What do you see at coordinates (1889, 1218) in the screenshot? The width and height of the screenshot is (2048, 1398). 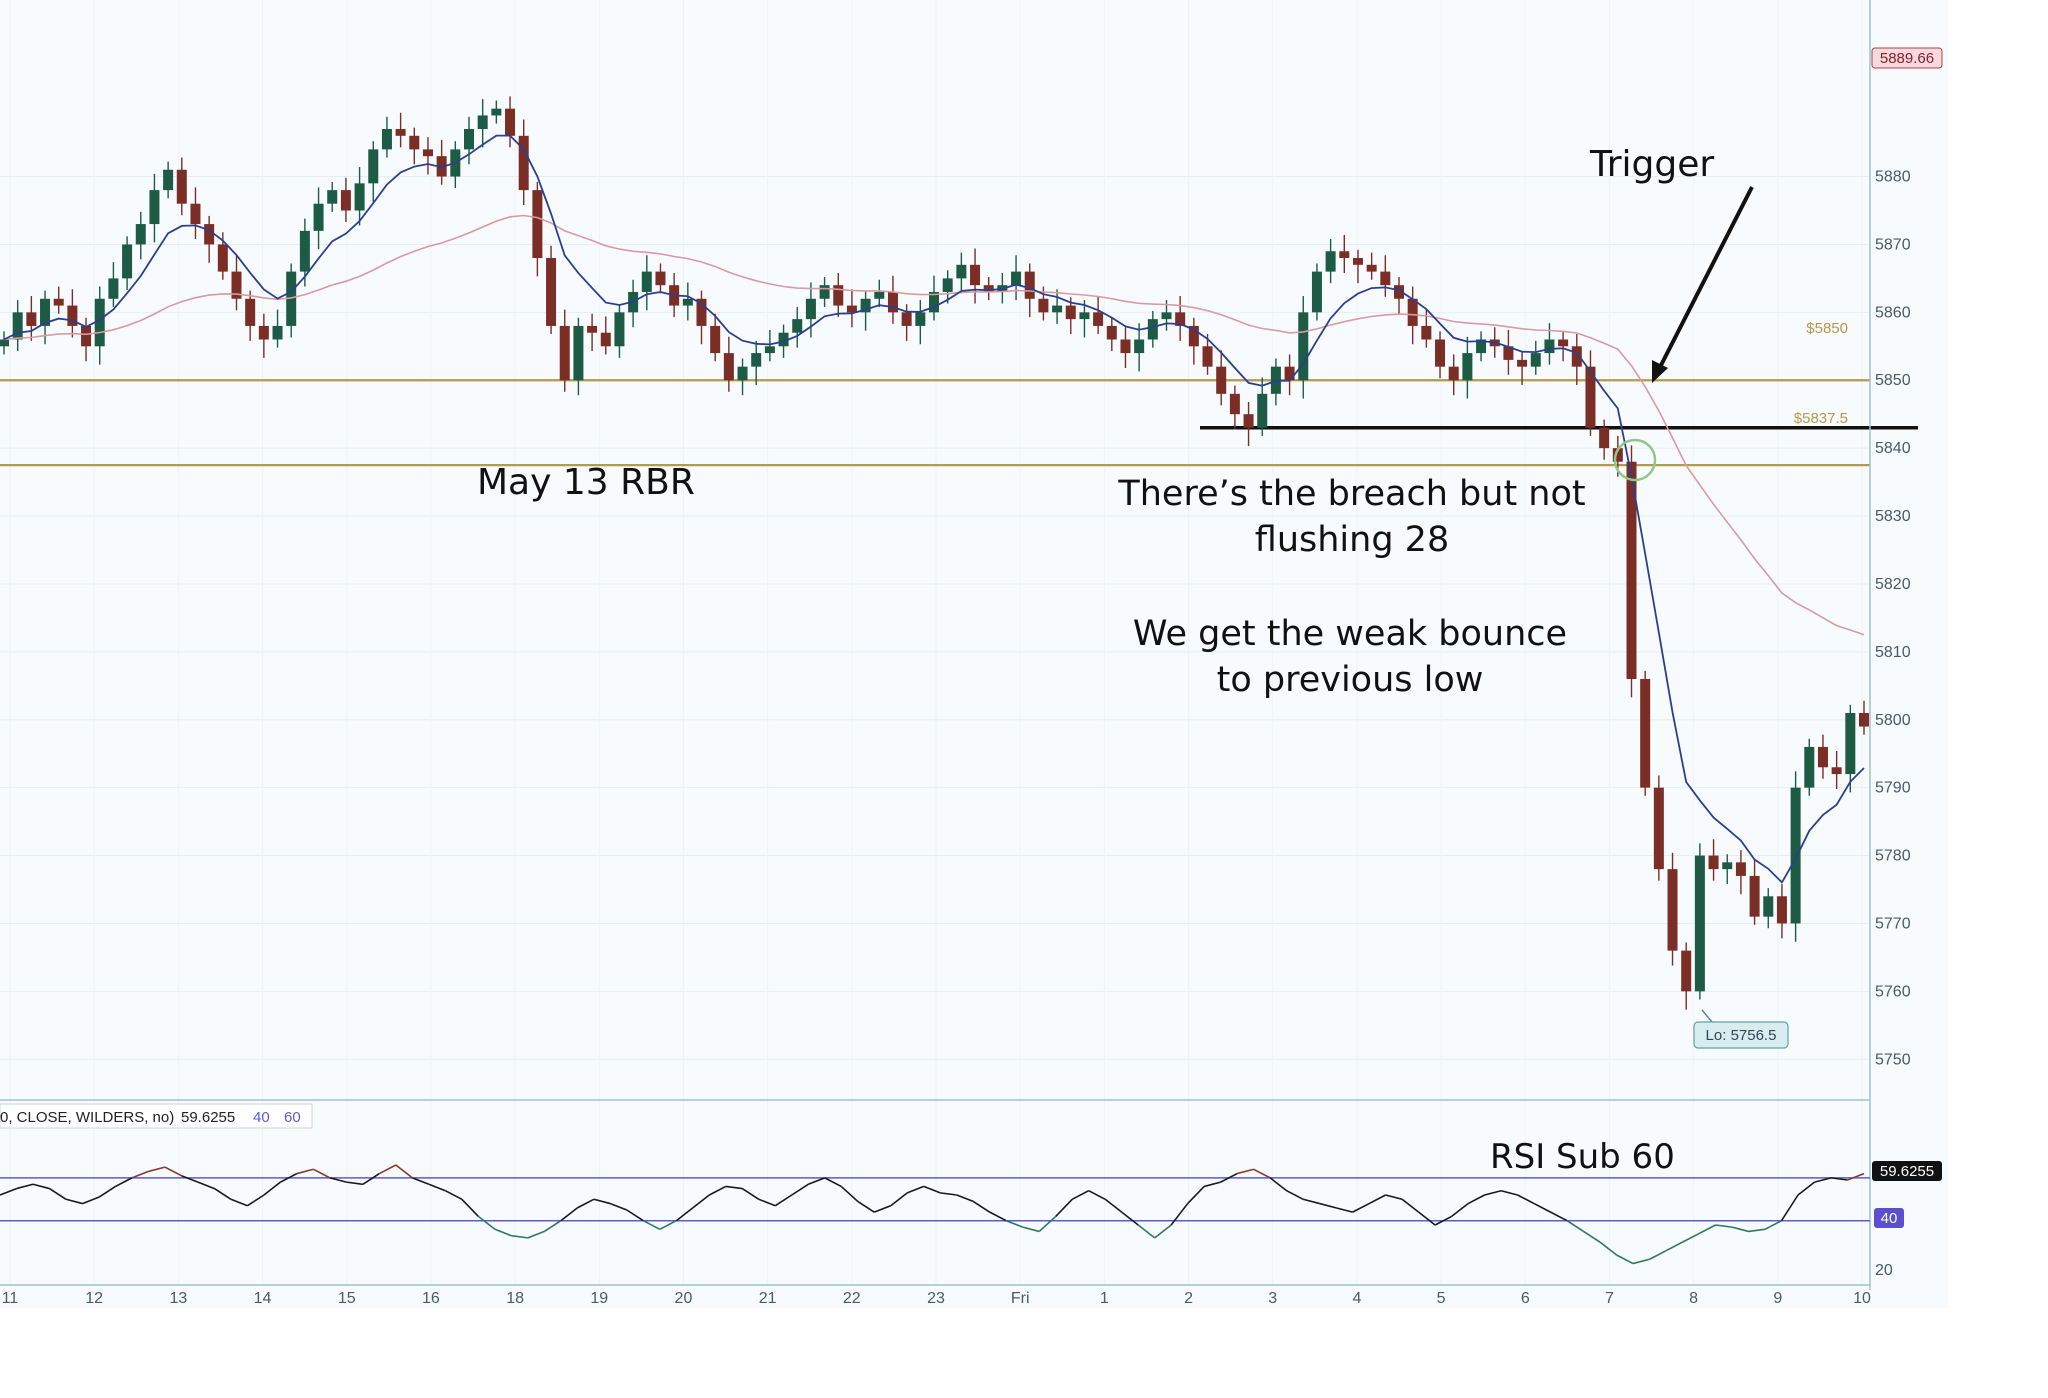 I see `svg-text: 40` at bounding box center [1889, 1218].